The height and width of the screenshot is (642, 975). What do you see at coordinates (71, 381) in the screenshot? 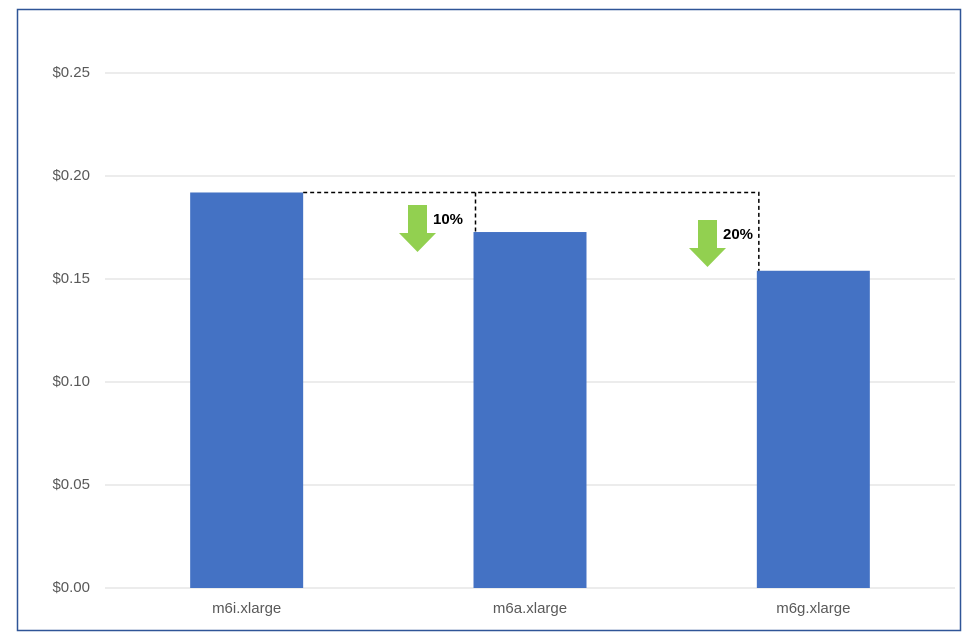
I see `y-tick-label: $0.10` at bounding box center [71, 381].